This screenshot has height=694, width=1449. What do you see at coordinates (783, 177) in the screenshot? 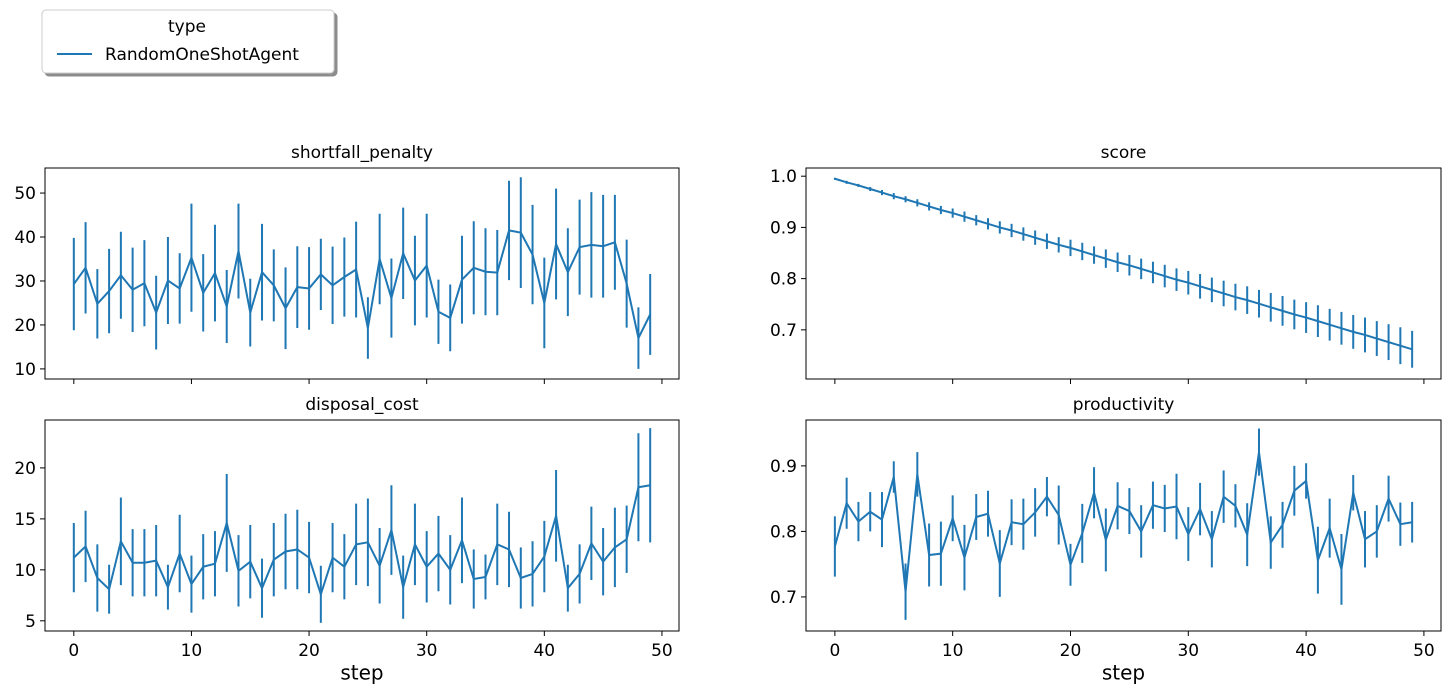
I see `y-tick-label: 1.0` at bounding box center [783, 177].